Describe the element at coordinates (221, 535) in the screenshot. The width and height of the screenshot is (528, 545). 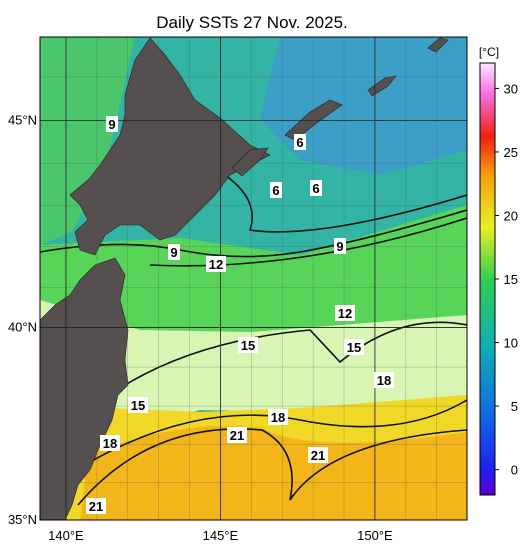
I see `lon-tick-label: 145°E` at that location.